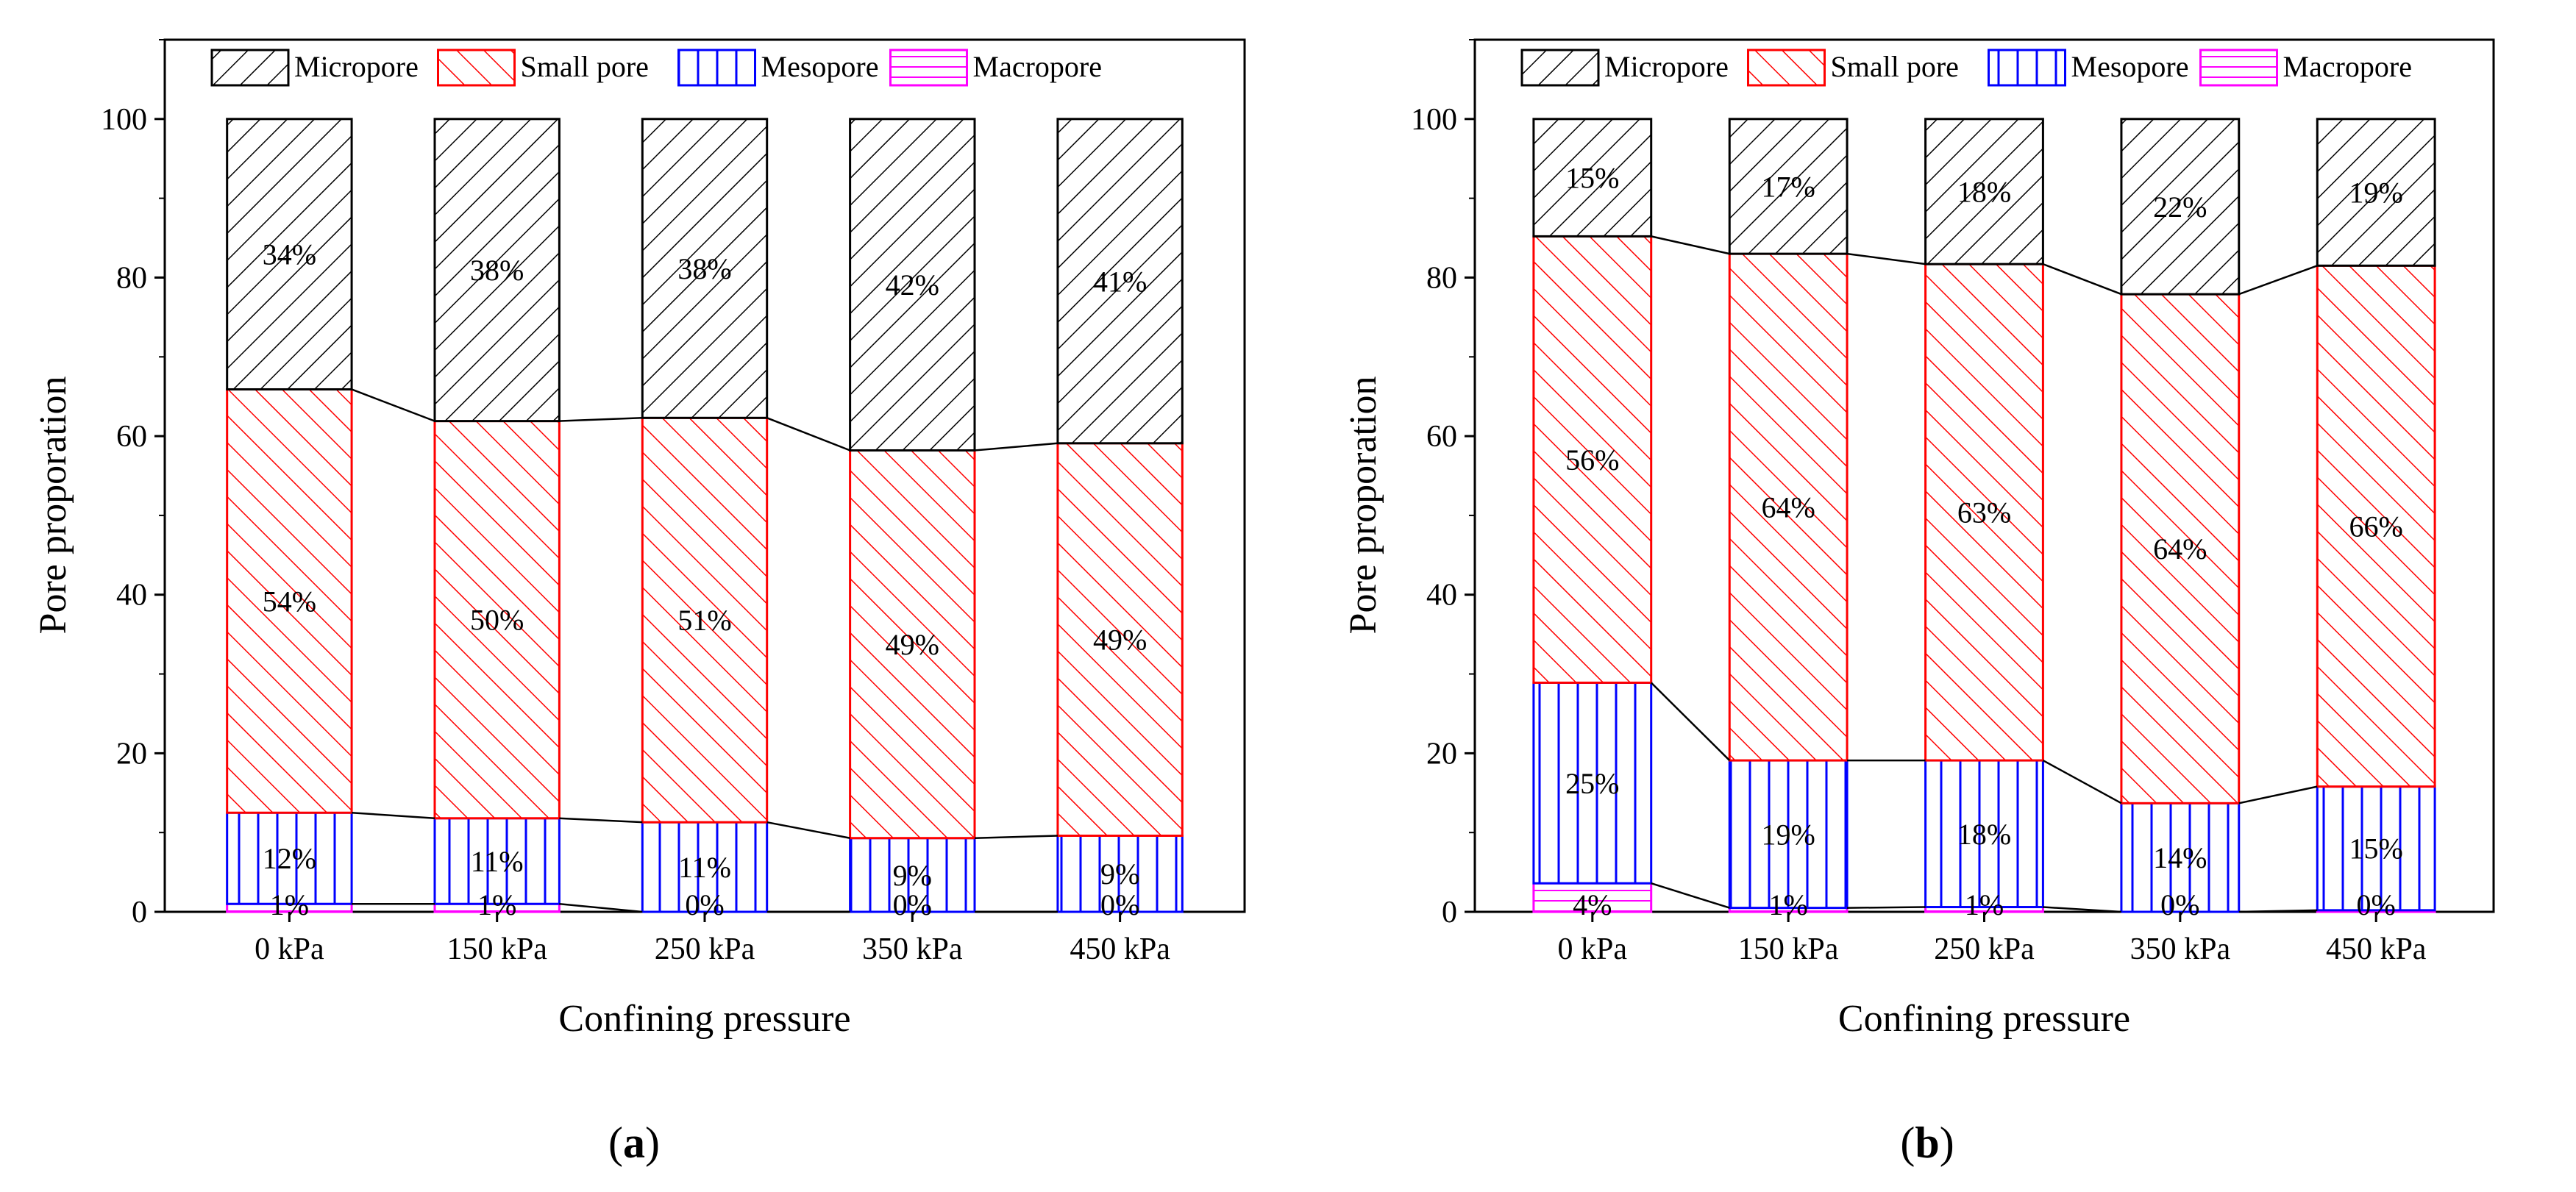 This screenshot has width=2576, height=1192. What do you see at coordinates (912, 904) in the screenshot?
I see `label-macropore-3: 0%` at bounding box center [912, 904].